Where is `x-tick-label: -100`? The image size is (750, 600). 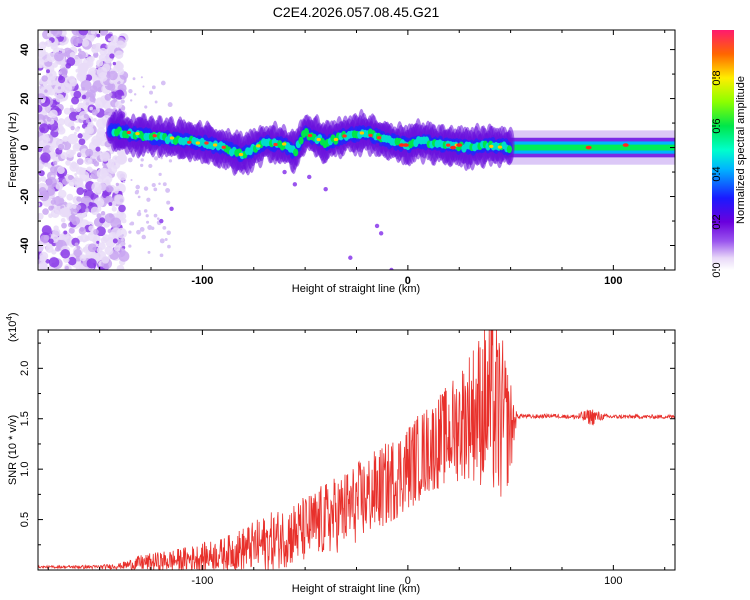 x-tick-label: -100 is located at coordinates (202, 281).